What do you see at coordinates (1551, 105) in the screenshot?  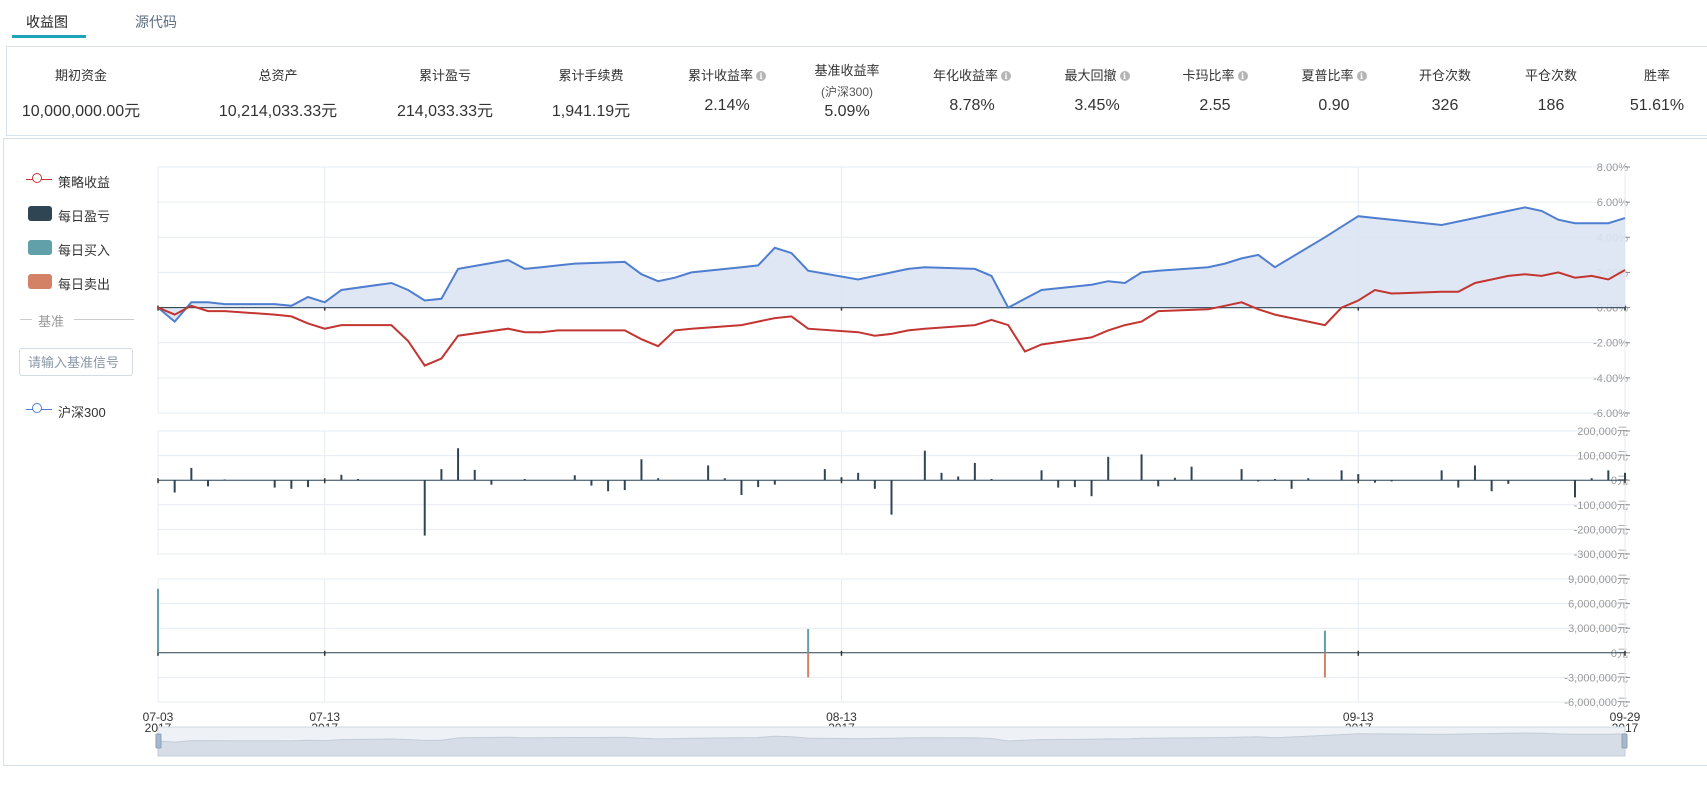 I see `stat-value: 186` at bounding box center [1551, 105].